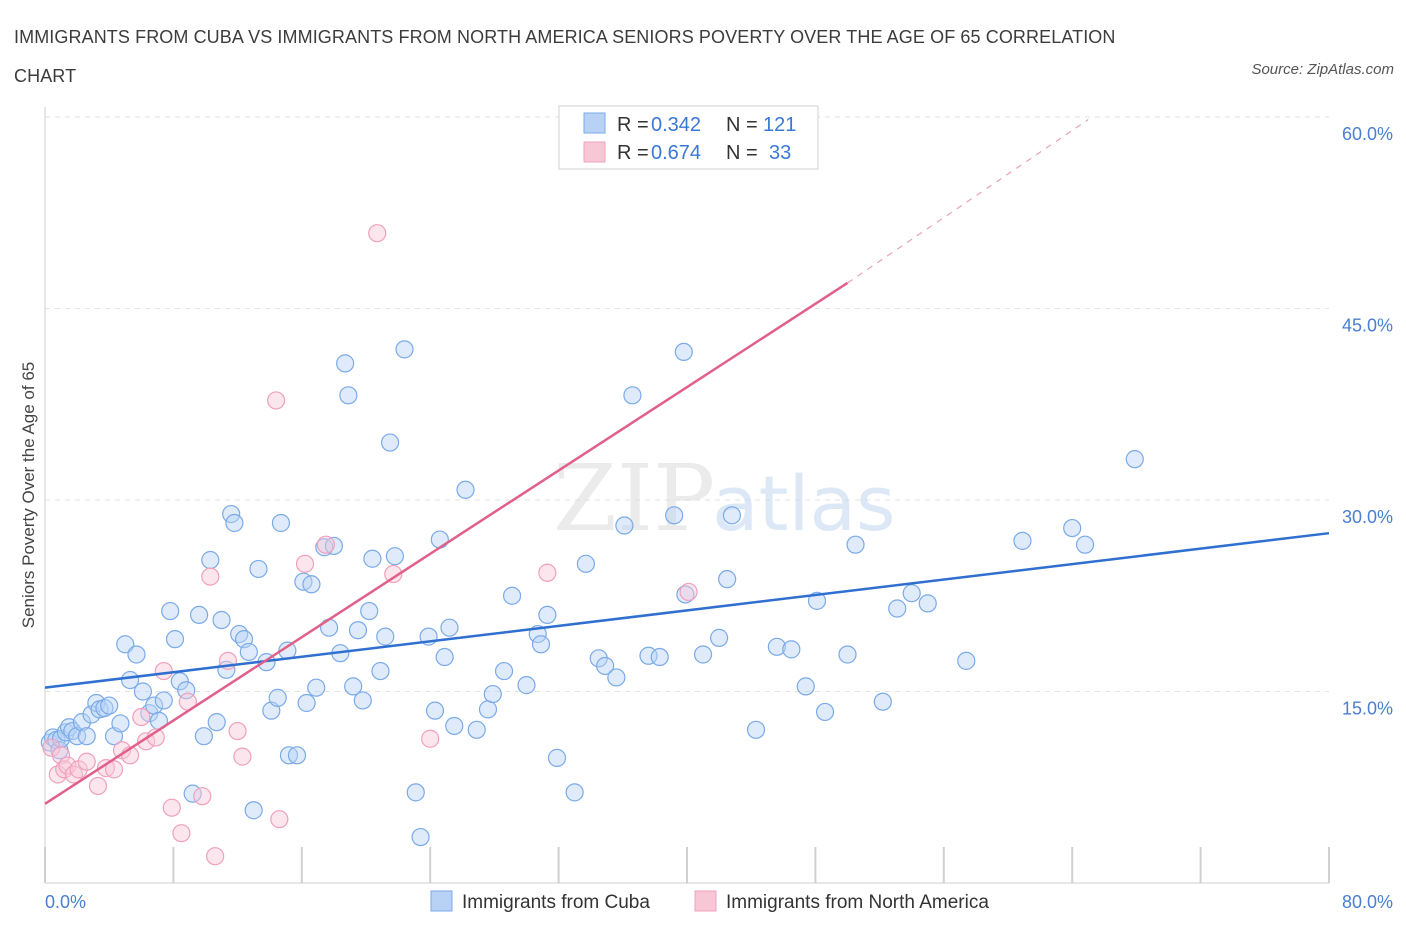 Image resolution: width=1406 pixels, height=930 pixels. Describe the element at coordinates (705, 901) in the screenshot. I see `bottom-legend-swatch-north-america` at that location.